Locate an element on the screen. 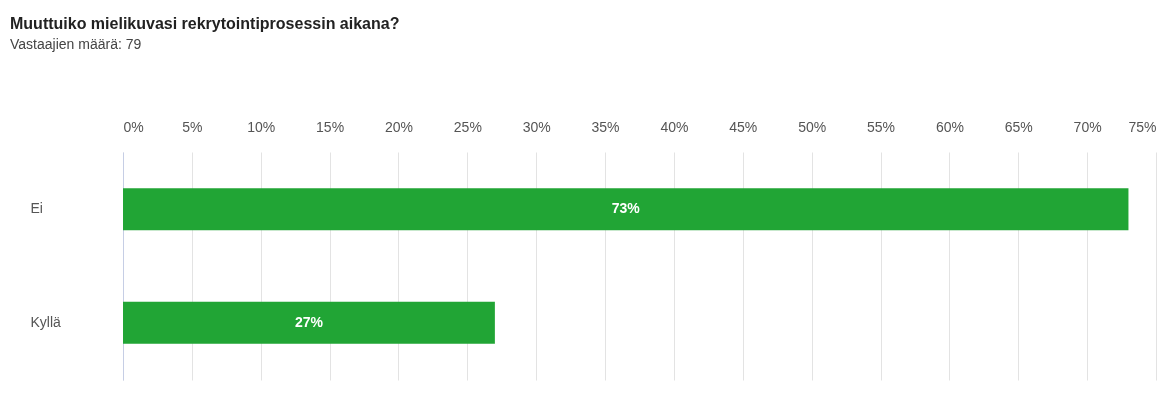 The image size is (1169, 407). data-label: 73% is located at coordinates (626, 208).